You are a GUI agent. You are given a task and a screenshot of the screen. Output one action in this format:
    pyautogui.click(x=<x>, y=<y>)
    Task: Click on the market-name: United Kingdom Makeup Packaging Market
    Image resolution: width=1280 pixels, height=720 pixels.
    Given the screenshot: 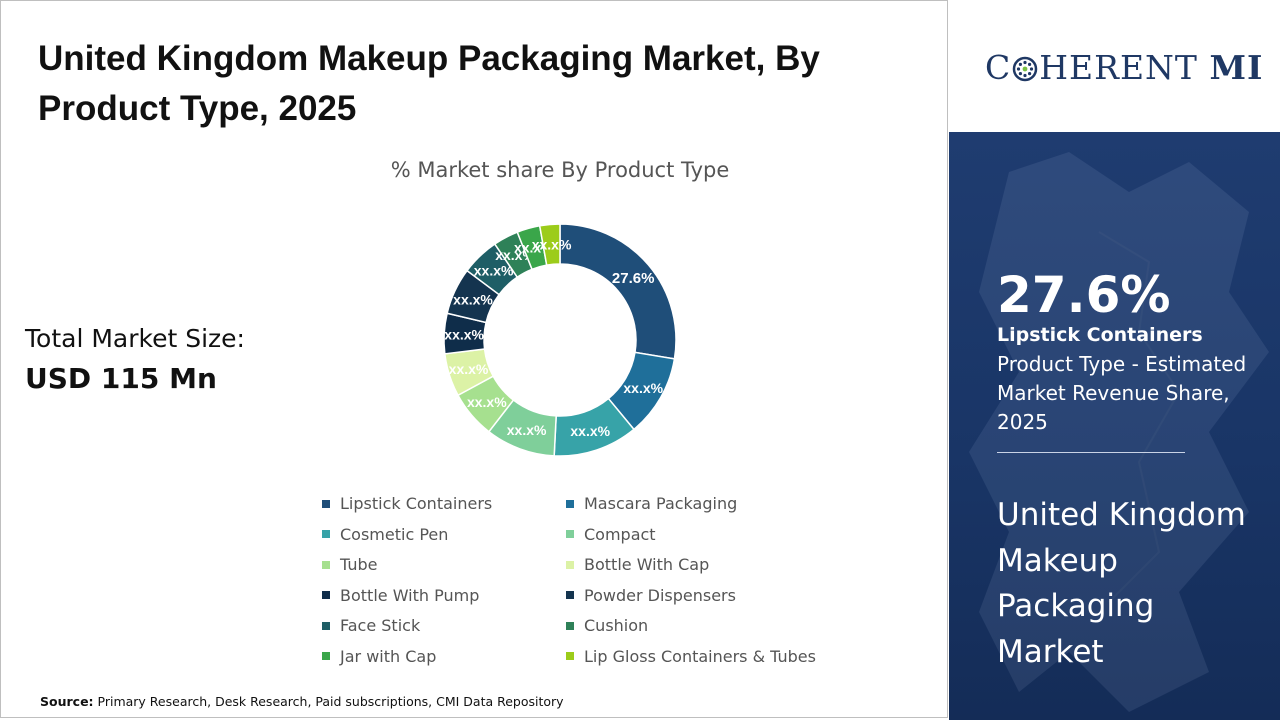 What is the action you would take?
    pyautogui.click(x=1121, y=583)
    